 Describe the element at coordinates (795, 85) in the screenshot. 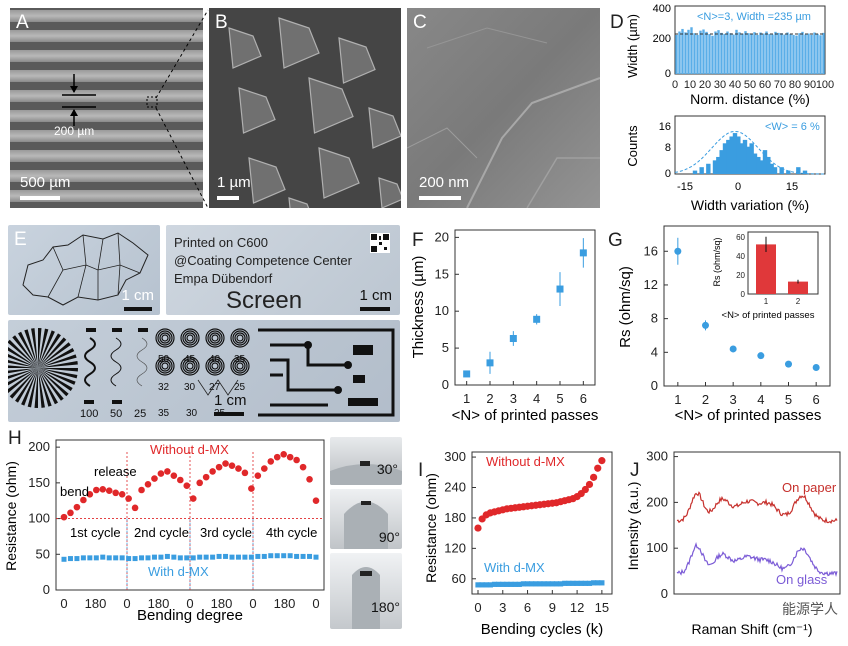

I see `xtick: 80` at that location.